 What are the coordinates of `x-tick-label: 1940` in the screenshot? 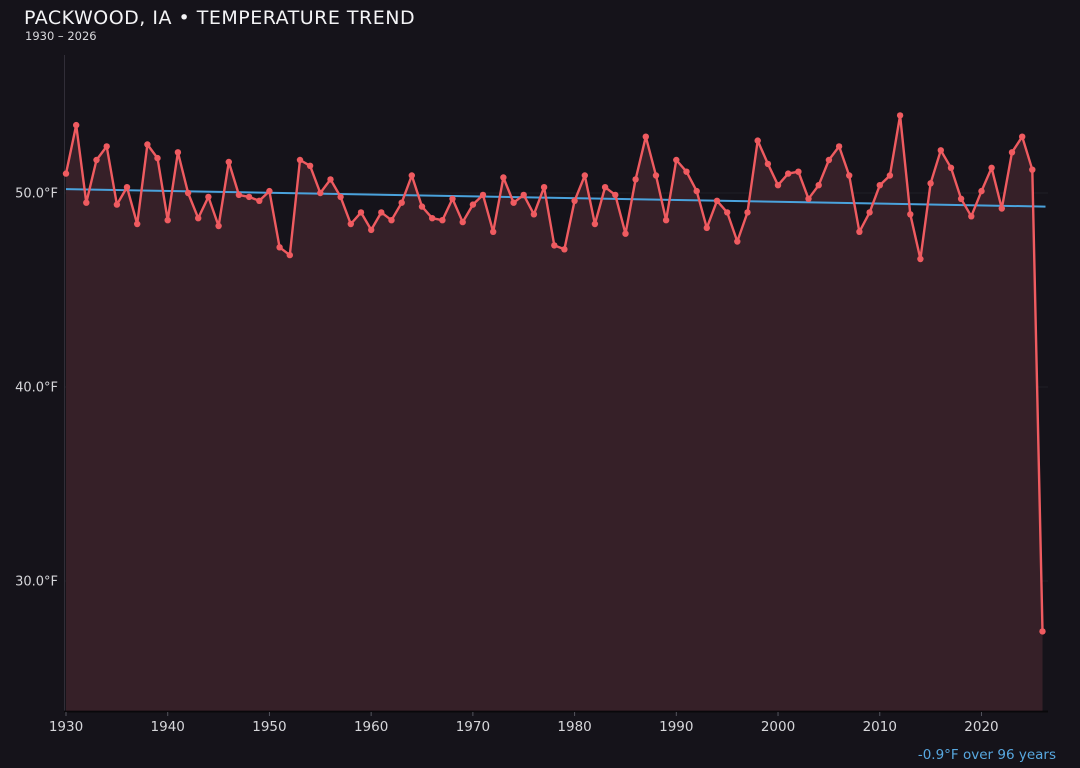 It's located at (168, 727).